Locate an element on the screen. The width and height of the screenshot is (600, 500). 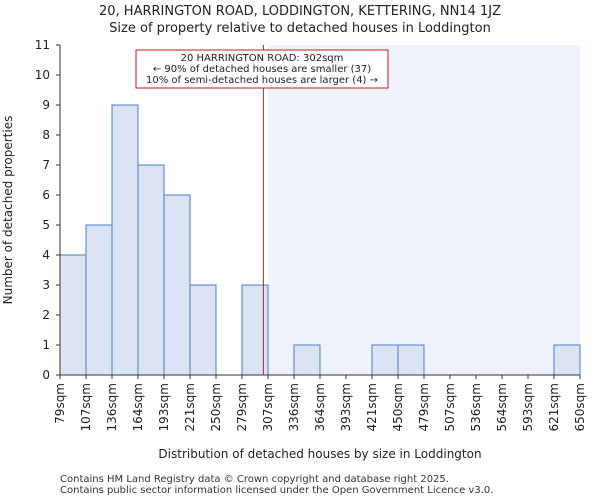
y-tick-label: 11 is located at coordinates (42, 45).